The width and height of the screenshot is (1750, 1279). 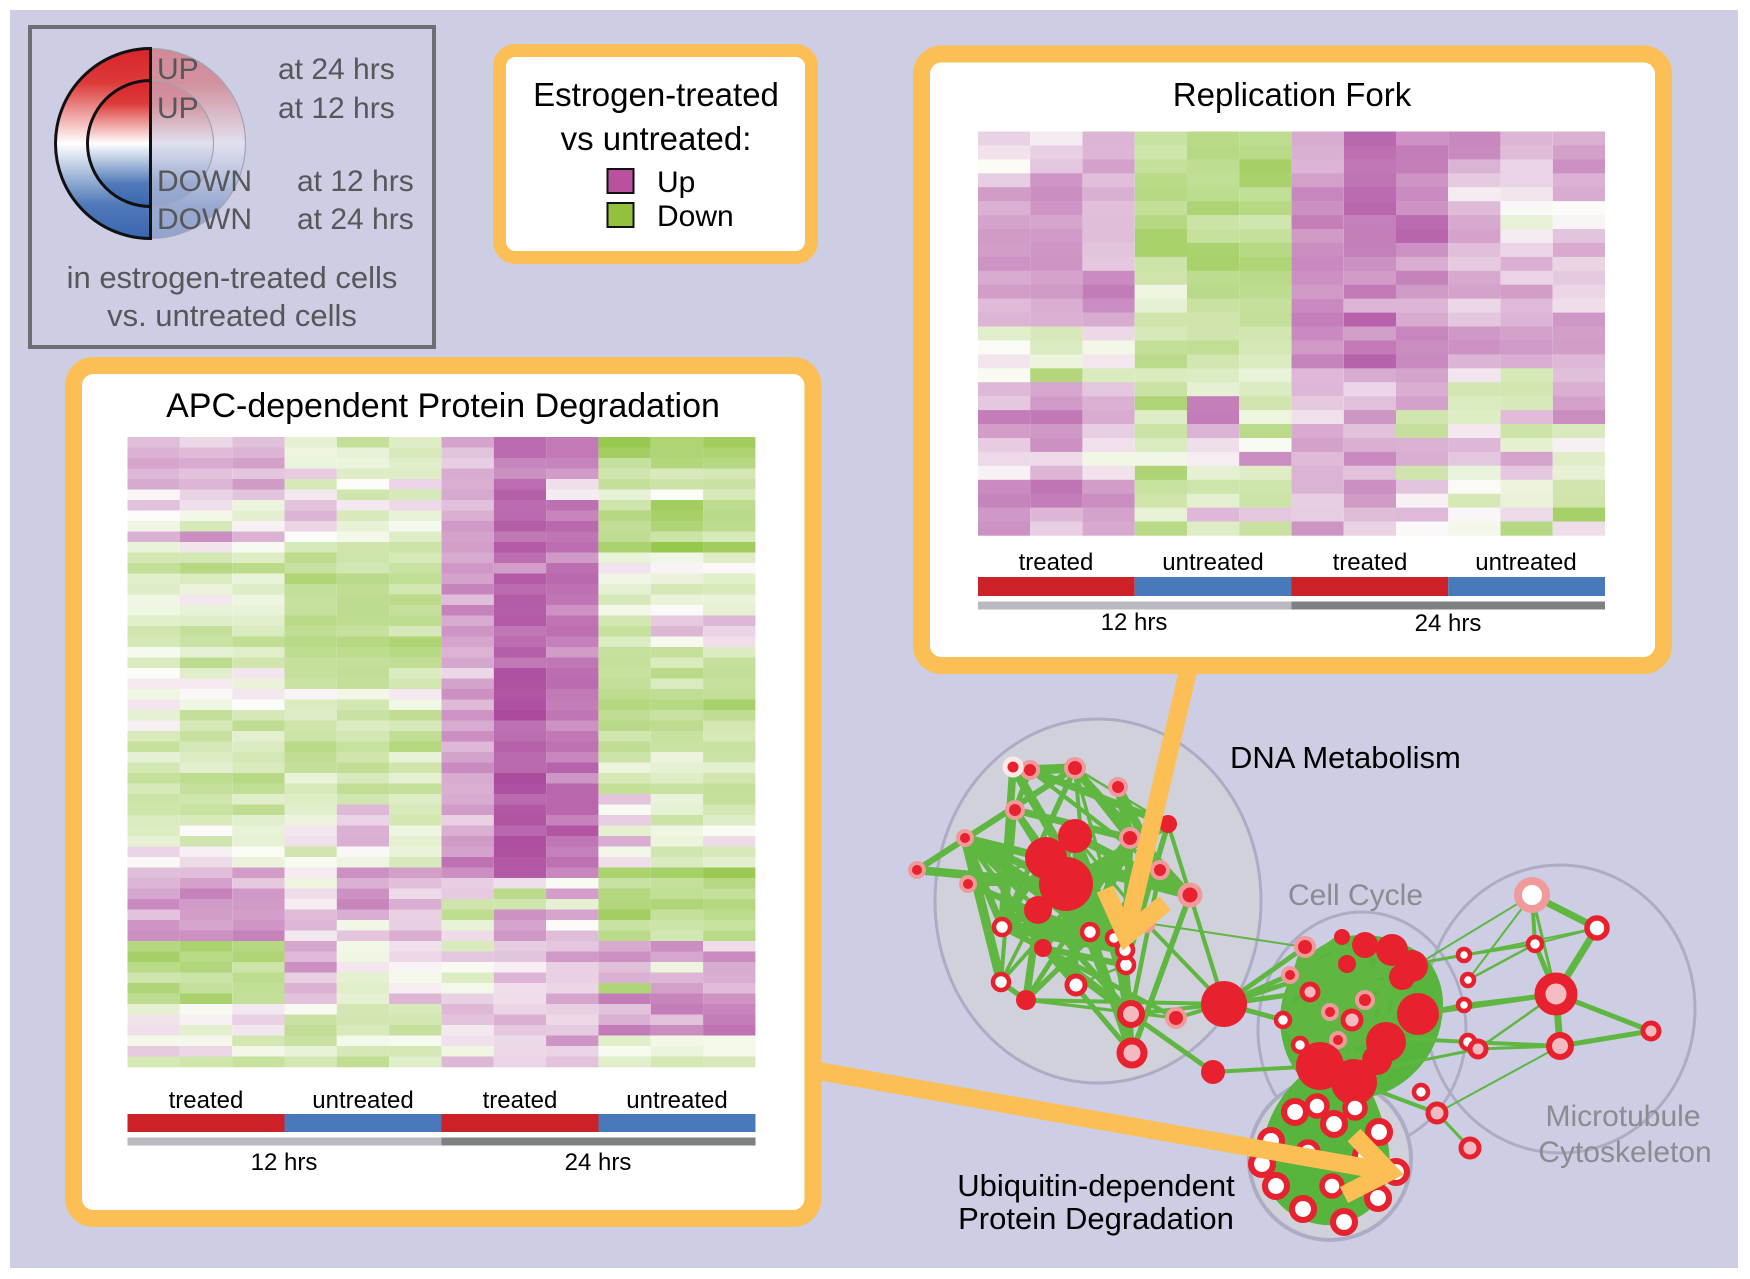 What do you see at coordinates (676, 182) in the screenshot?
I see `svg-text: Up` at bounding box center [676, 182].